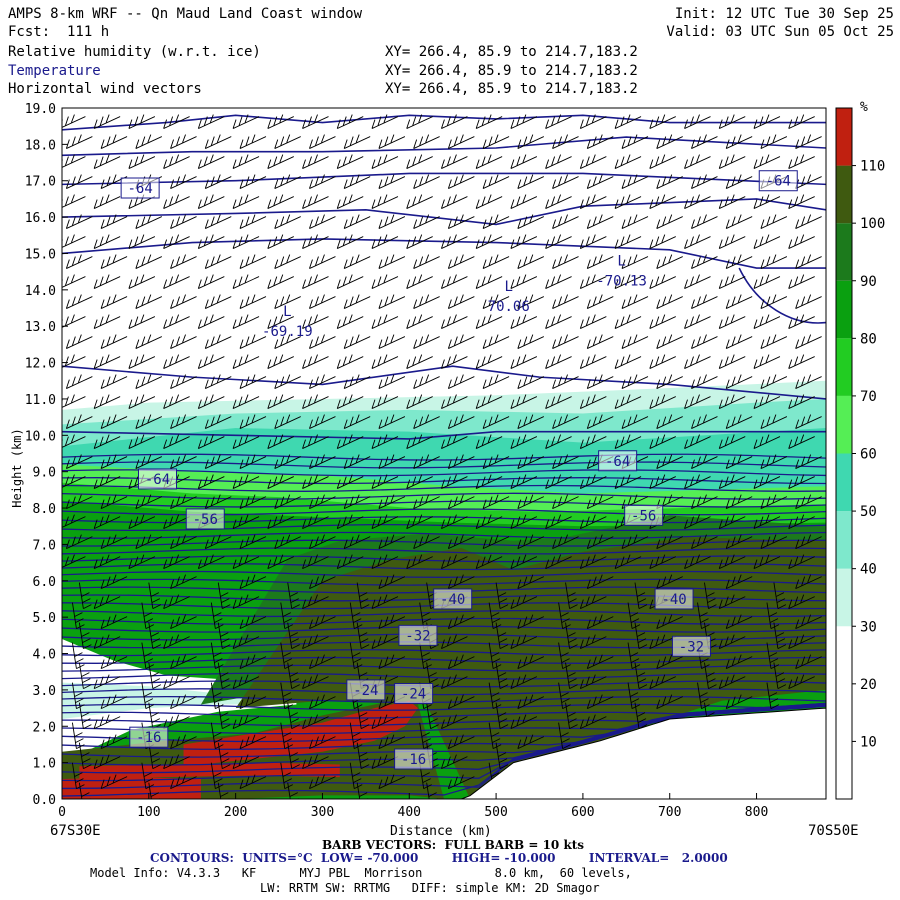 This screenshot has height=900, width=900. Describe the element at coordinates (582, 812) in the screenshot. I see `x-tick-label: 600` at that location.